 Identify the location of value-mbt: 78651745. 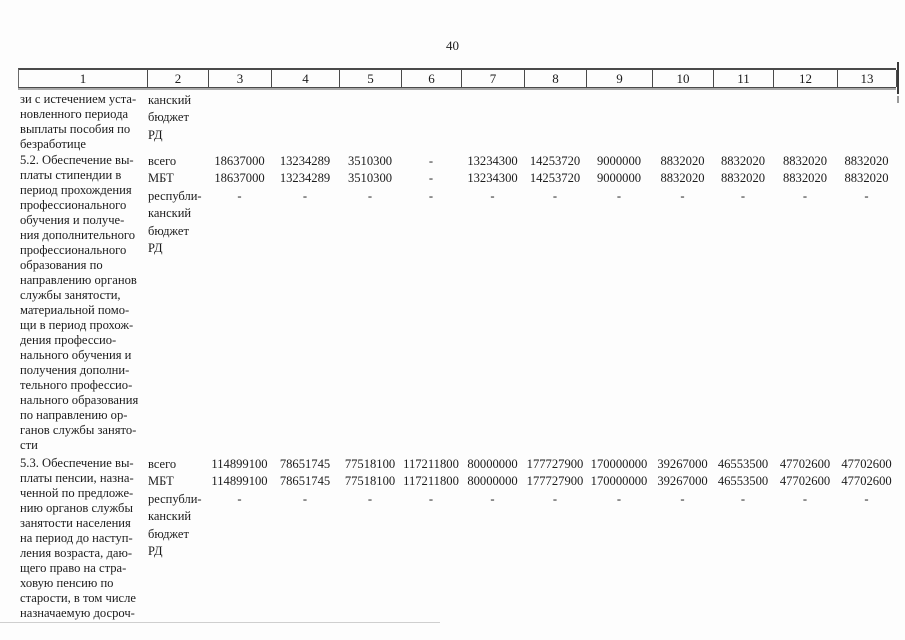
(305, 481).